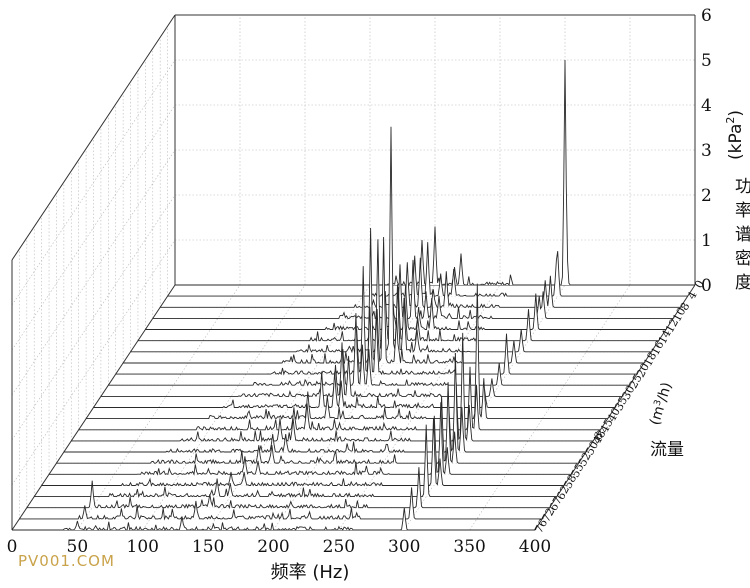 This screenshot has height=588, width=750. I want to click on frame-edge, so click(93, 137).